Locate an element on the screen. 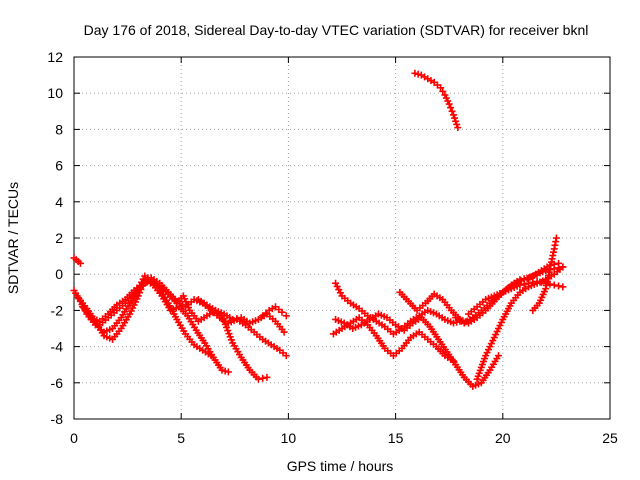  y-axis-label: SDTVAR / TECUs is located at coordinates (13, 238).